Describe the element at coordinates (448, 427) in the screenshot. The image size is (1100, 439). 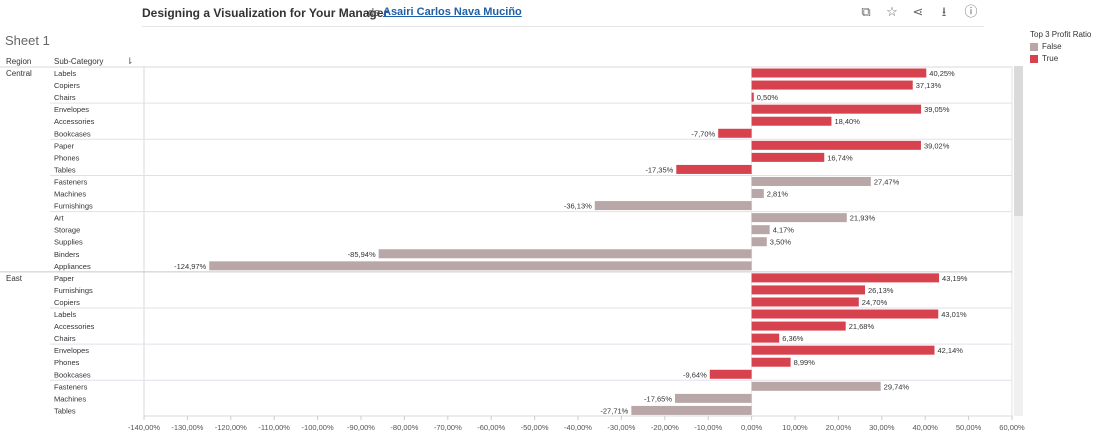
I see `x-tick-label: -70,00%` at that location.